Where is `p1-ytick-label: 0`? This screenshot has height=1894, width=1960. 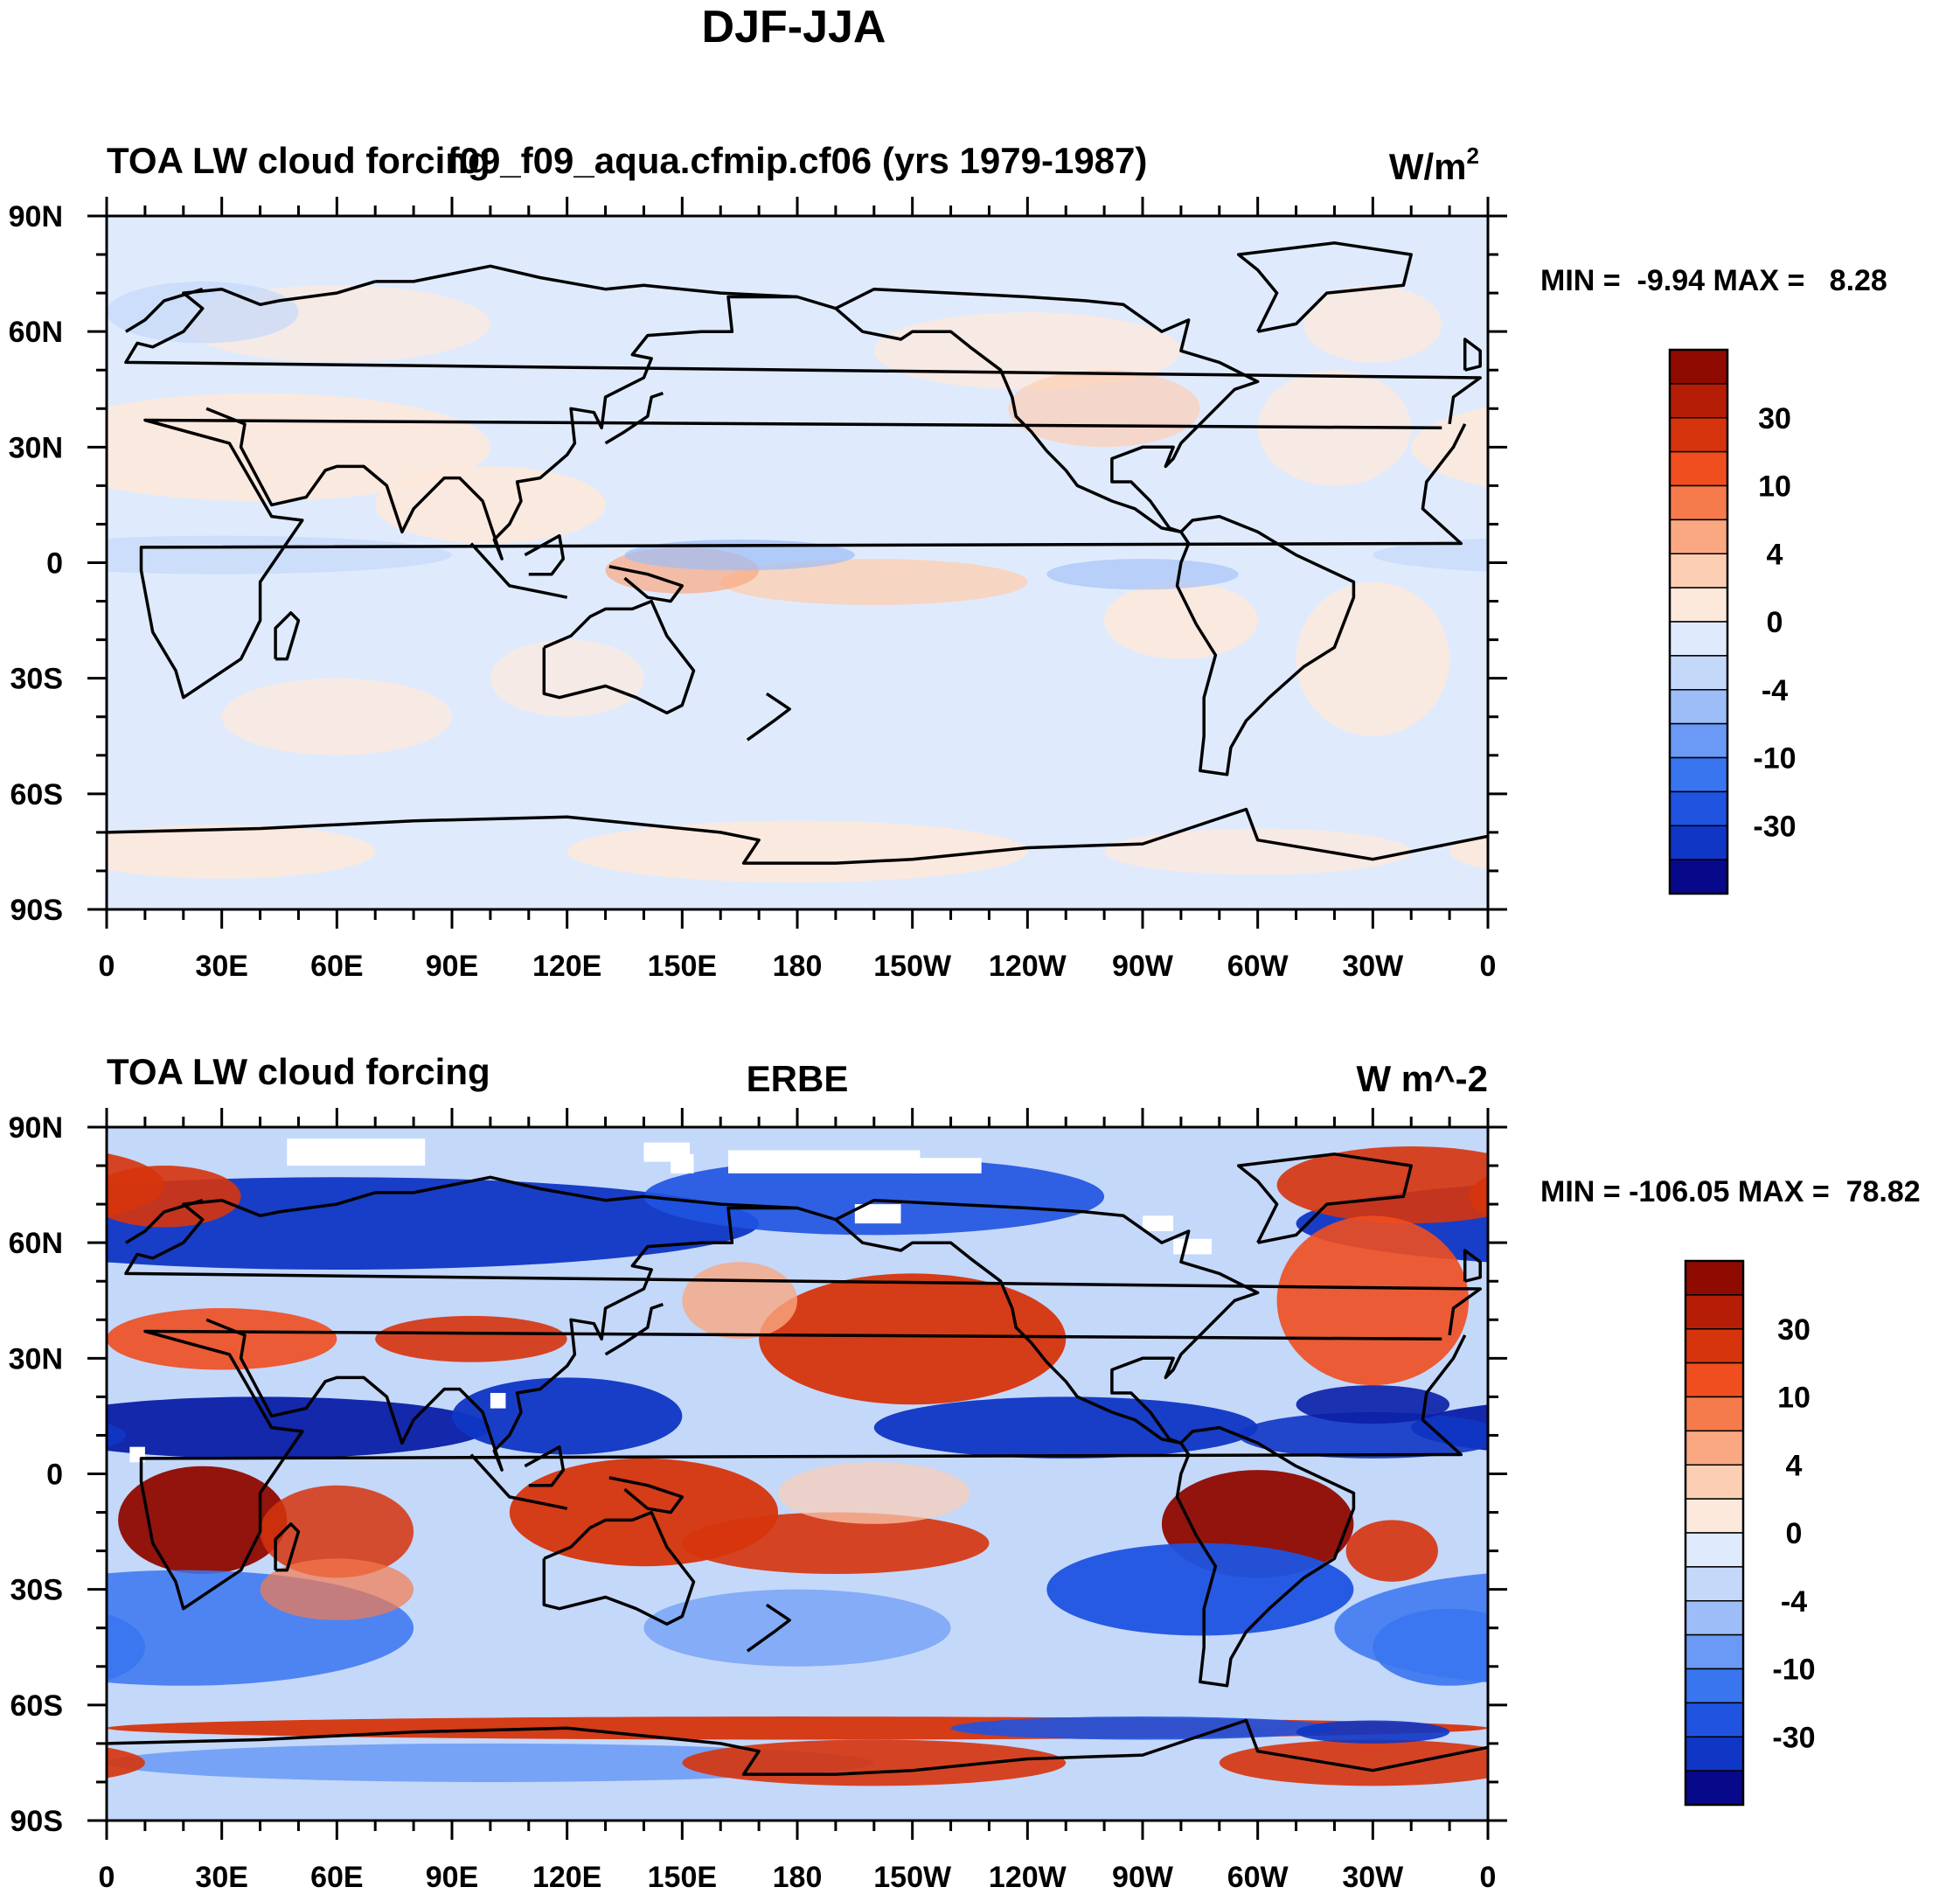 p1-ytick-label: 0 is located at coordinates (55, 564).